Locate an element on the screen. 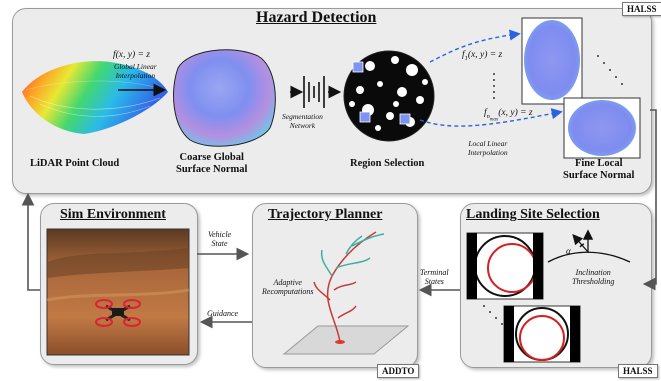  local-function-n-label: fnmax(x, y) = z is located at coordinates (508, 115).